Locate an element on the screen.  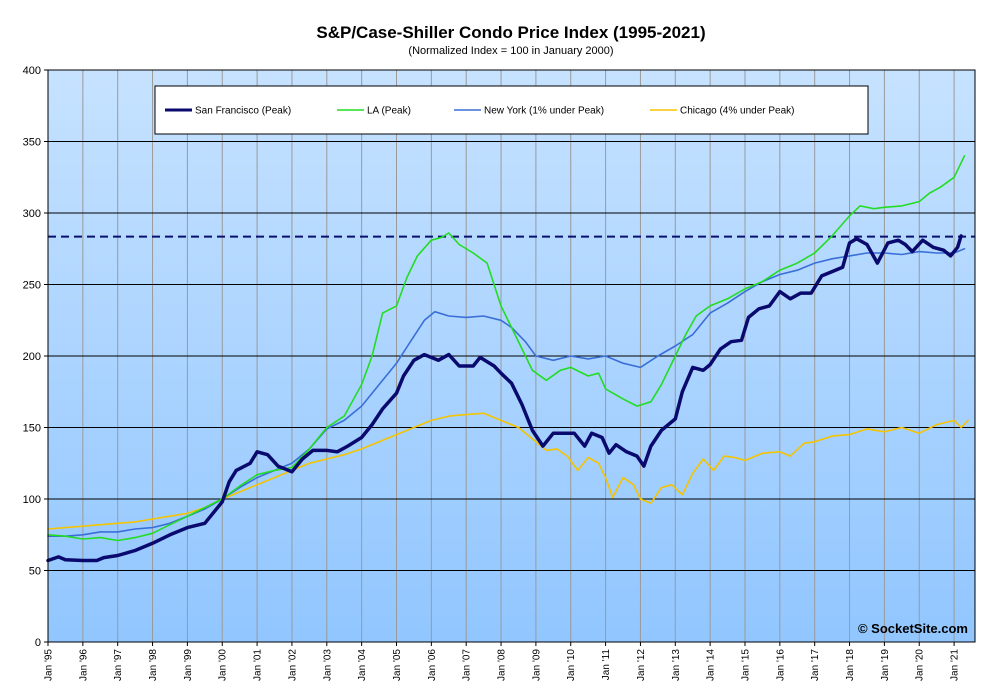
legend-box is located at coordinates (511, 110).